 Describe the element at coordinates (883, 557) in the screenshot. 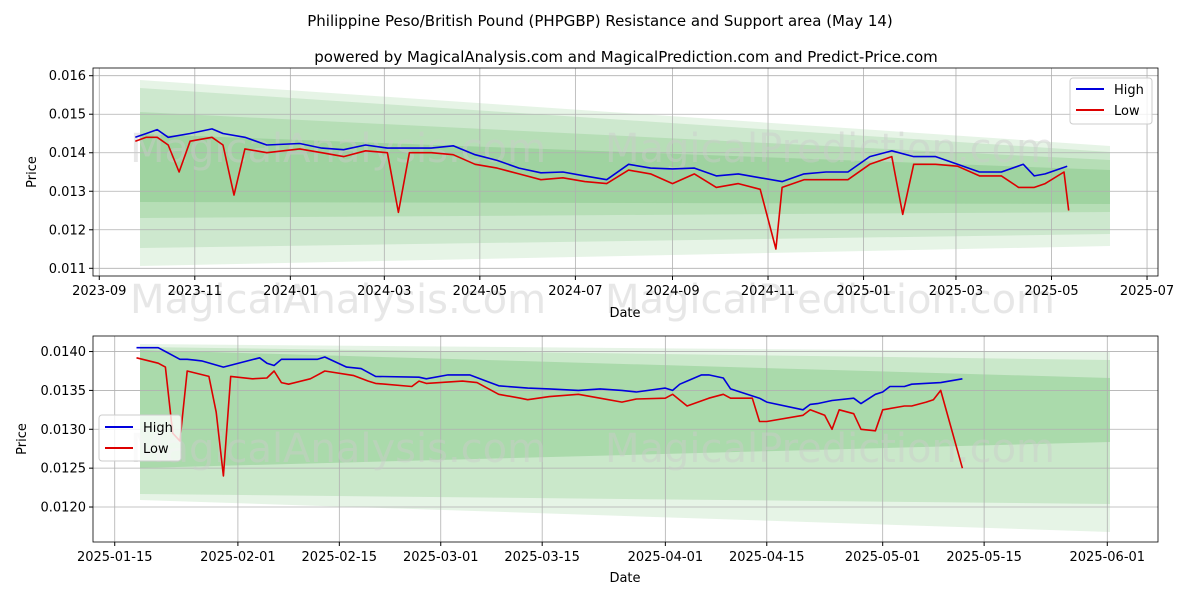

I see `bottom-x-tick-label: 2025-05-01` at that location.